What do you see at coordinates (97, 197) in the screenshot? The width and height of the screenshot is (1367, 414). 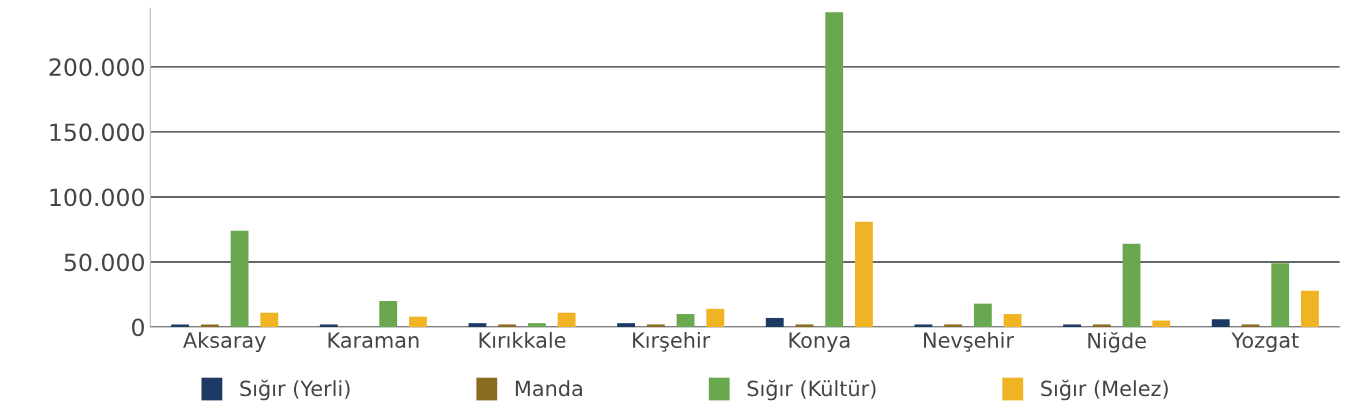 I see `y-tick-label: 100.000` at bounding box center [97, 197].